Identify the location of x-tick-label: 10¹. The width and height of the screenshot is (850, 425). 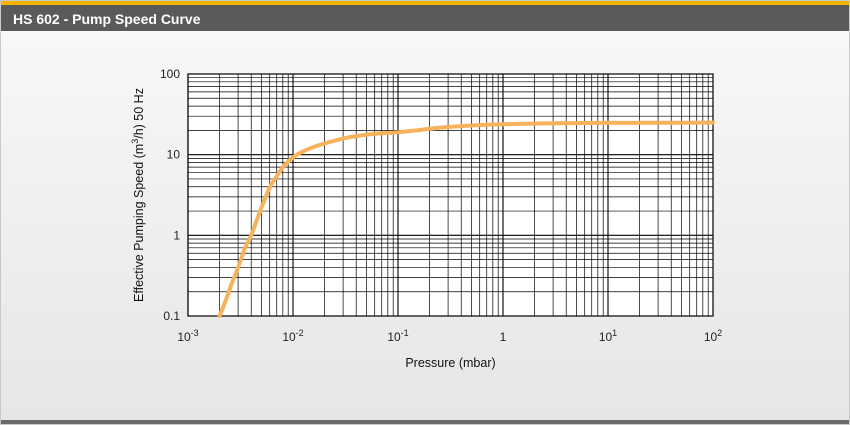
(608, 336).